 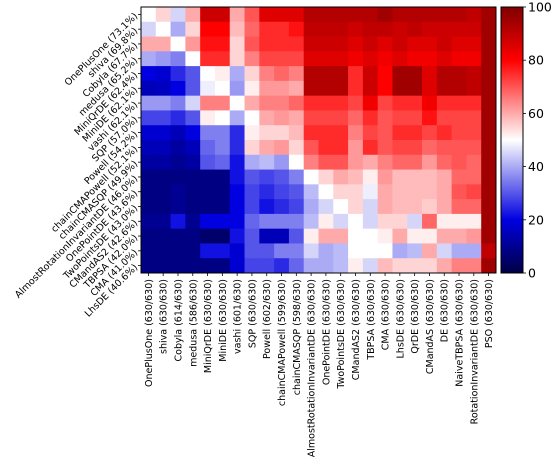 I want to click on col-tick-label: Powell (602/630), so click(x=267, y=319).